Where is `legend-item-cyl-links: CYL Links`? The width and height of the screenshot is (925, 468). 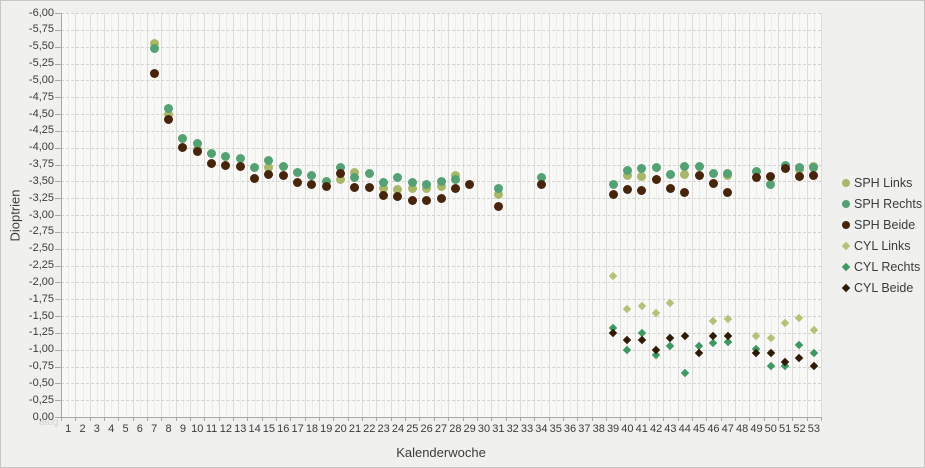 legend-item-cyl-links: CYL Links is located at coordinates (881, 245).